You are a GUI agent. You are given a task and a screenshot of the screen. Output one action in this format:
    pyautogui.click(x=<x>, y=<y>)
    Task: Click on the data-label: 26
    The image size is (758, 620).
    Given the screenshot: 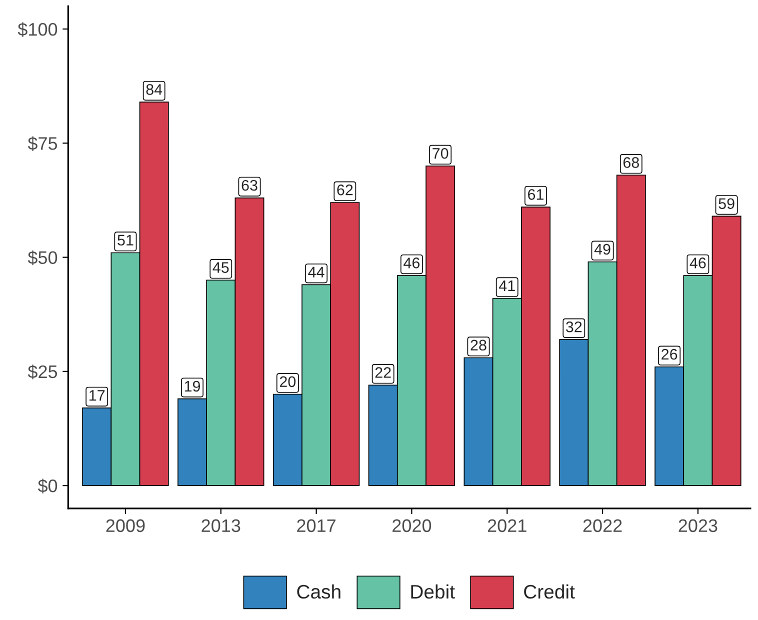 What is the action you would take?
    pyautogui.click(x=670, y=354)
    